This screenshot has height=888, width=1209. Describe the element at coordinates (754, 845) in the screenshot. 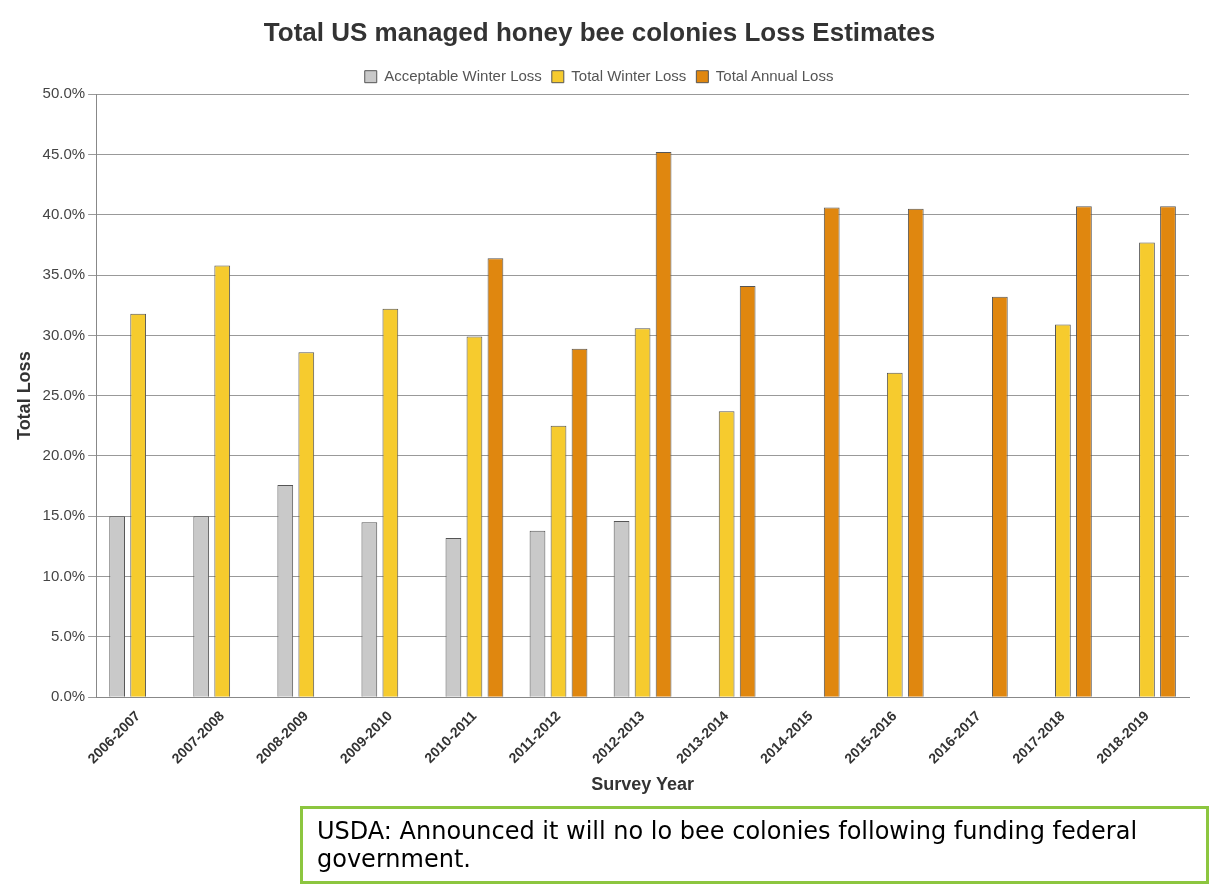

I see `text: USDA: Announced it will no lo bee colonies following funding federal government.` at that location.